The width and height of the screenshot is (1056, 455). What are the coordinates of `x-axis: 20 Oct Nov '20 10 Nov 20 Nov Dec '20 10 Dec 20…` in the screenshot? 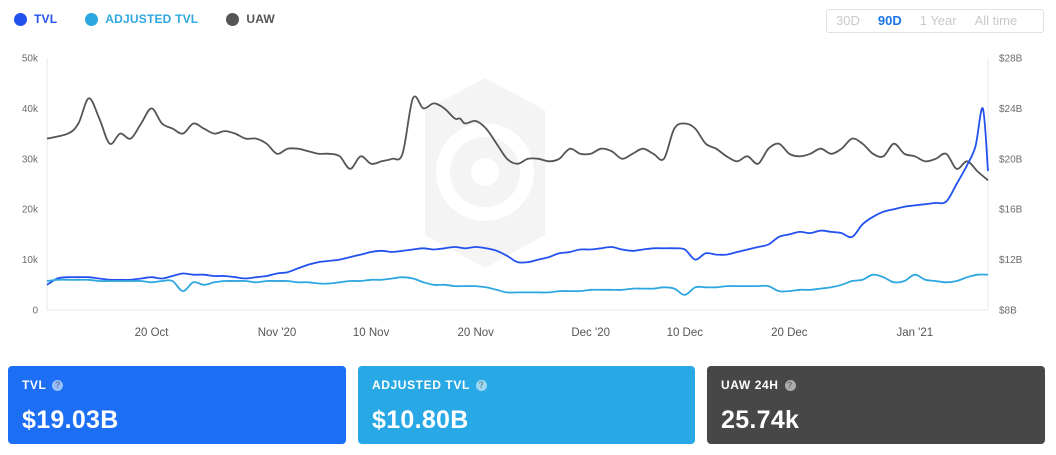 It's located at (534, 333).